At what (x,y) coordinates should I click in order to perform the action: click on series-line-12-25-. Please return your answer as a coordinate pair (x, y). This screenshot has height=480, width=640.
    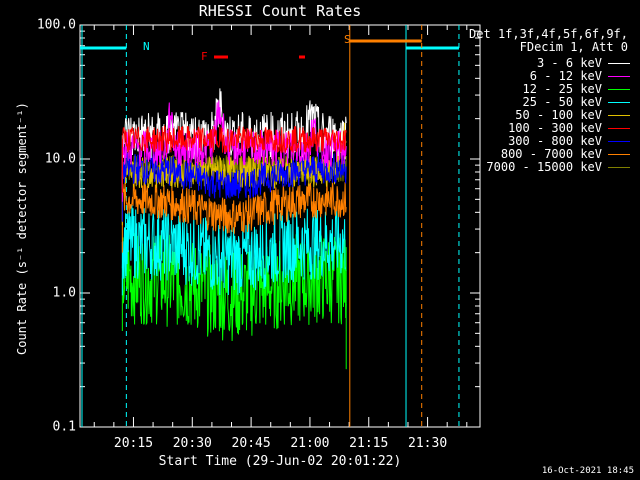
    Looking at the image, I should click on (234, 286).